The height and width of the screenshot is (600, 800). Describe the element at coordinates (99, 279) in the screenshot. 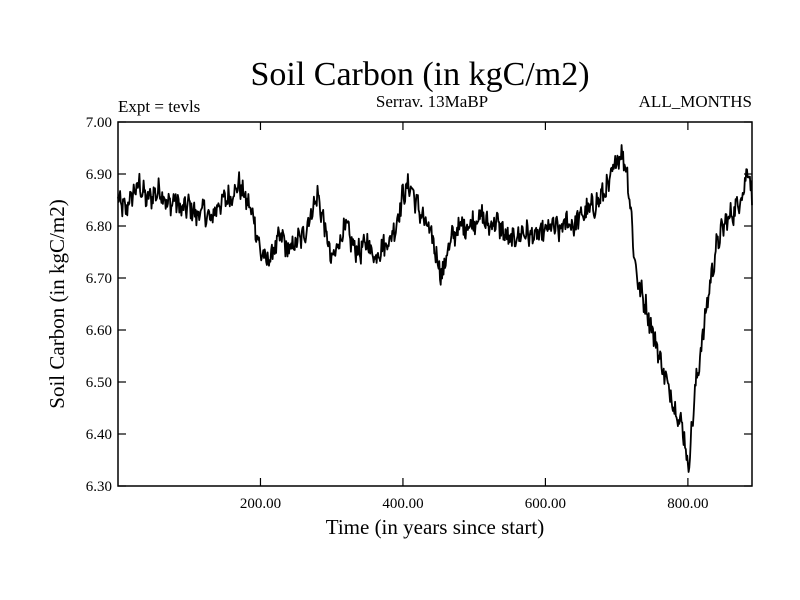

I see `y-tick-label: 6.70` at that location.